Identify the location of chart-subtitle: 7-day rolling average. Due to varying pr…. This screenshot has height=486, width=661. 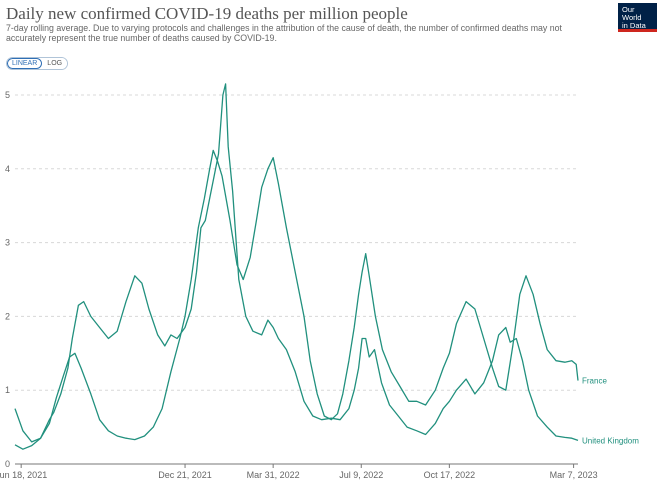
(284, 33).